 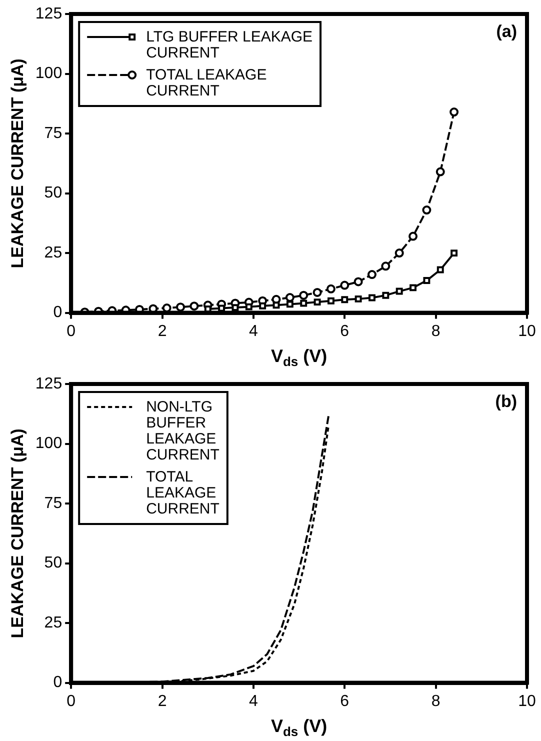 What do you see at coordinates (506, 402) in the screenshot?
I see `annotation: (b)` at bounding box center [506, 402].